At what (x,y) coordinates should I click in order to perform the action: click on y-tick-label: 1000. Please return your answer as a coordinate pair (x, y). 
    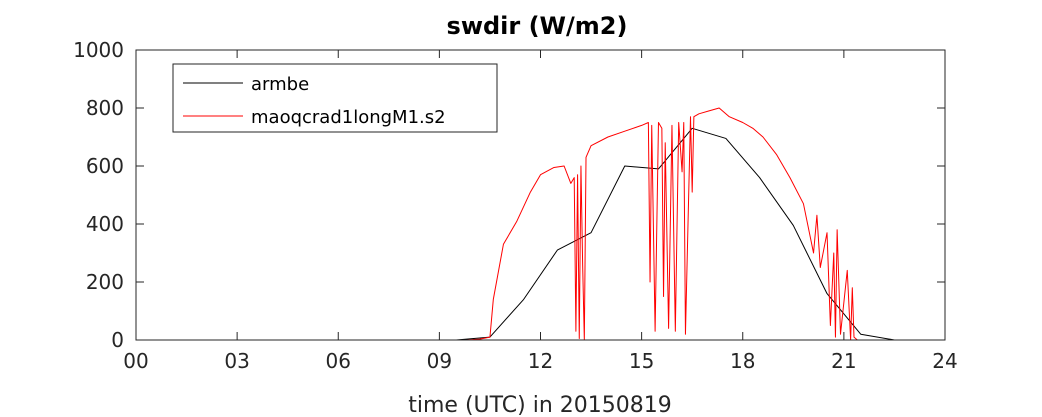
    Looking at the image, I should click on (98, 50).